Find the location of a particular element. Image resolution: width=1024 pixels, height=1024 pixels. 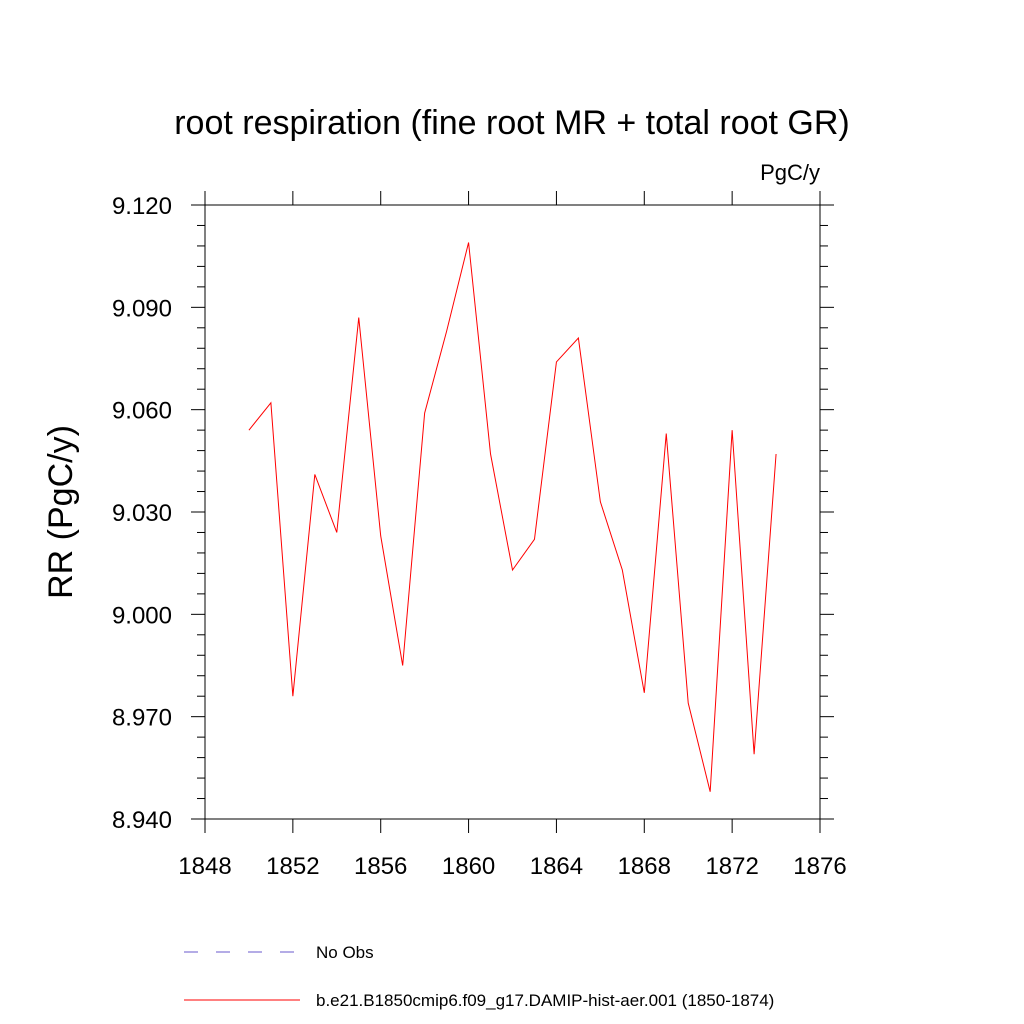

x-tick-label: 1868 is located at coordinates (644, 866).